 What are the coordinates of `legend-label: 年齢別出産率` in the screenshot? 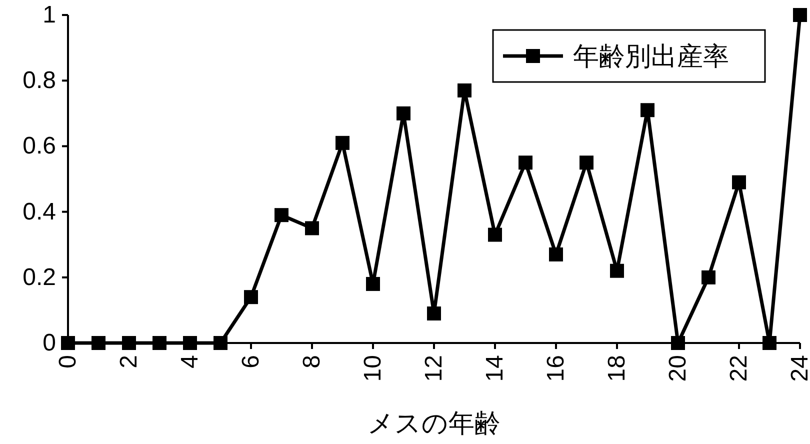 It's located at (651, 56).